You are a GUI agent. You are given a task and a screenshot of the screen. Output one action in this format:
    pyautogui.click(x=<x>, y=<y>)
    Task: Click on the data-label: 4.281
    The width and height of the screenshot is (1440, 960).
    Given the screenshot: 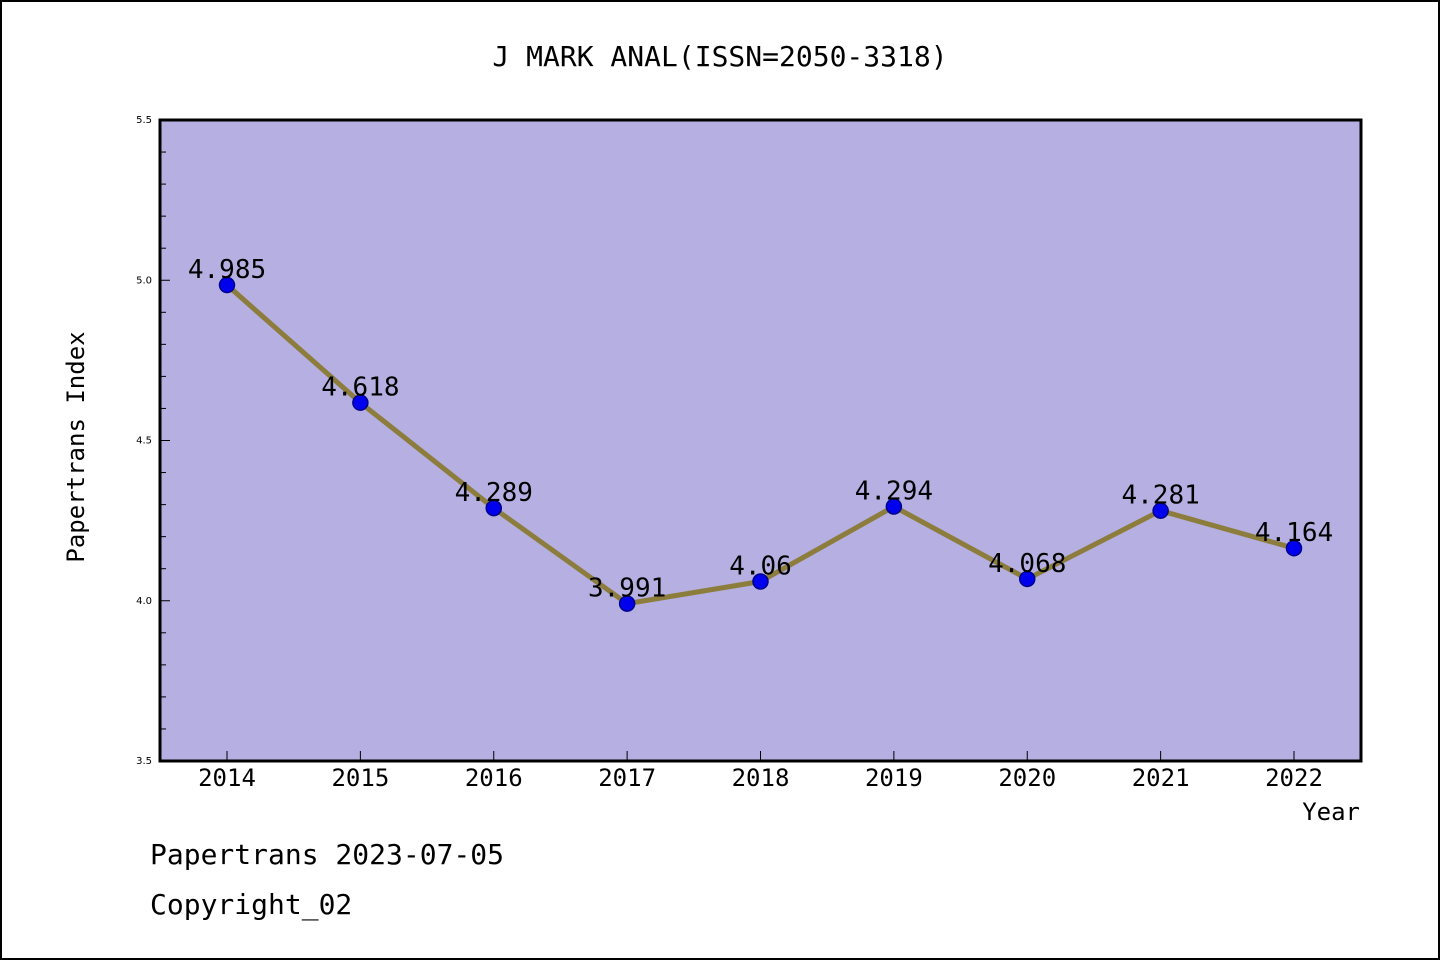 What is the action you would take?
    pyautogui.click(x=1160, y=496)
    